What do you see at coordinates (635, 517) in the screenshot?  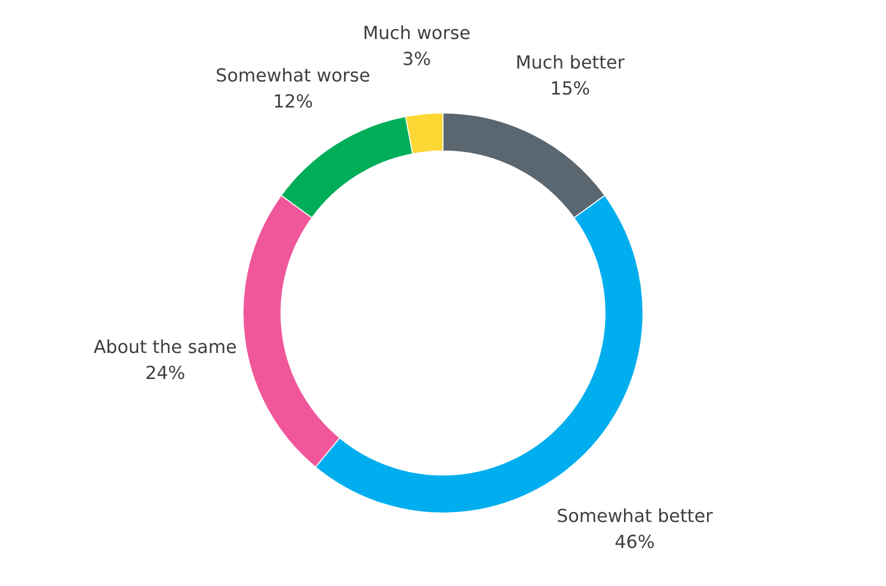 I see `slice-label: Somewhat better` at bounding box center [635, 517].